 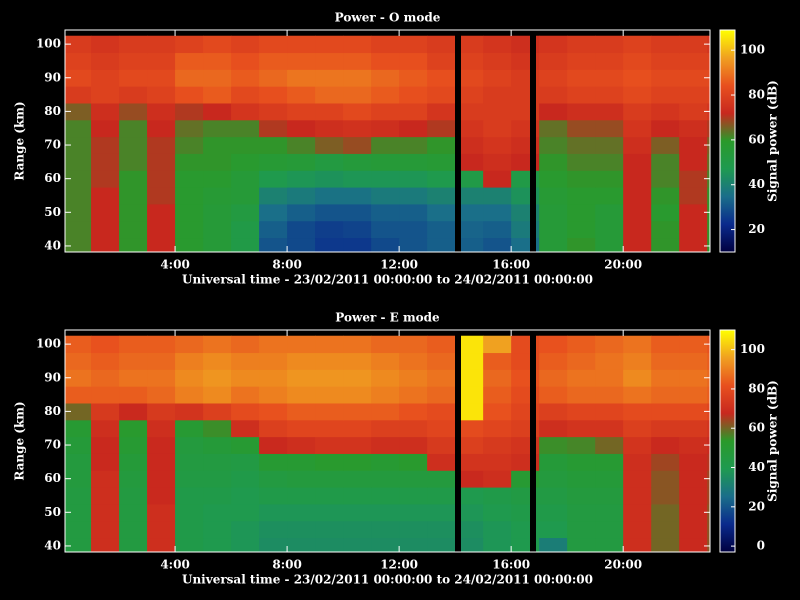 What do you see at coordinates (399, 565) in the screenshot?
I see `x-tick-label: 12:00` at bounding box center [399, 565].